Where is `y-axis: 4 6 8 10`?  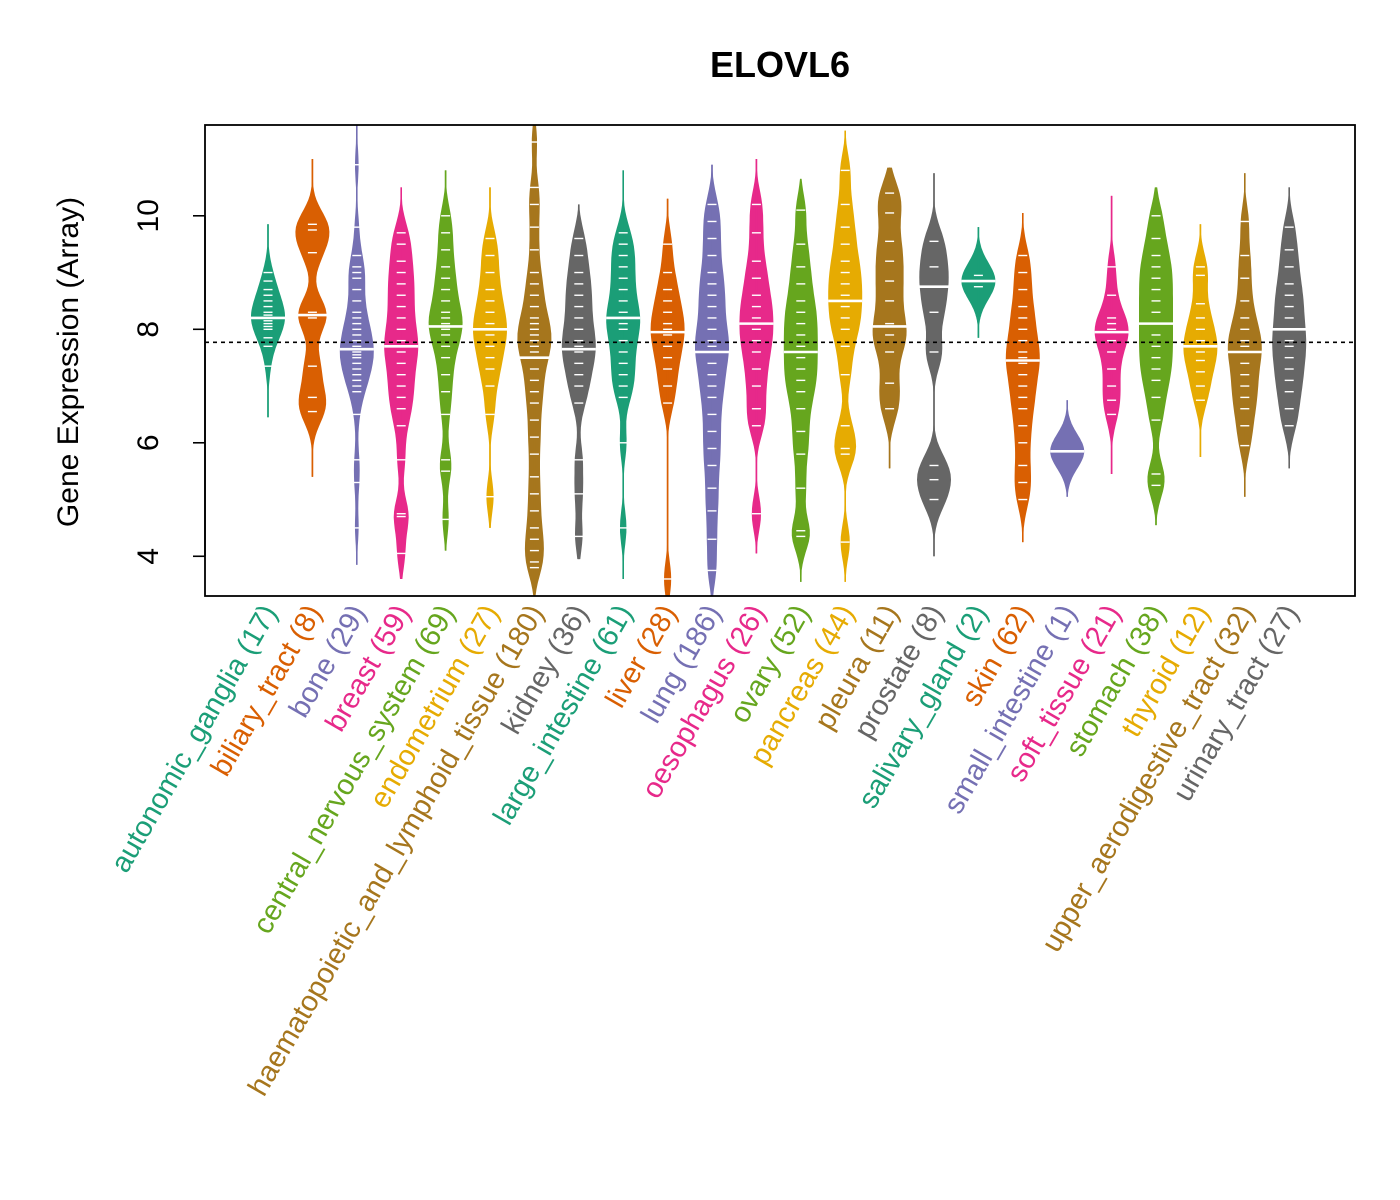
y-axis: 4 6 8 10 is located at coordinates (169, 382).